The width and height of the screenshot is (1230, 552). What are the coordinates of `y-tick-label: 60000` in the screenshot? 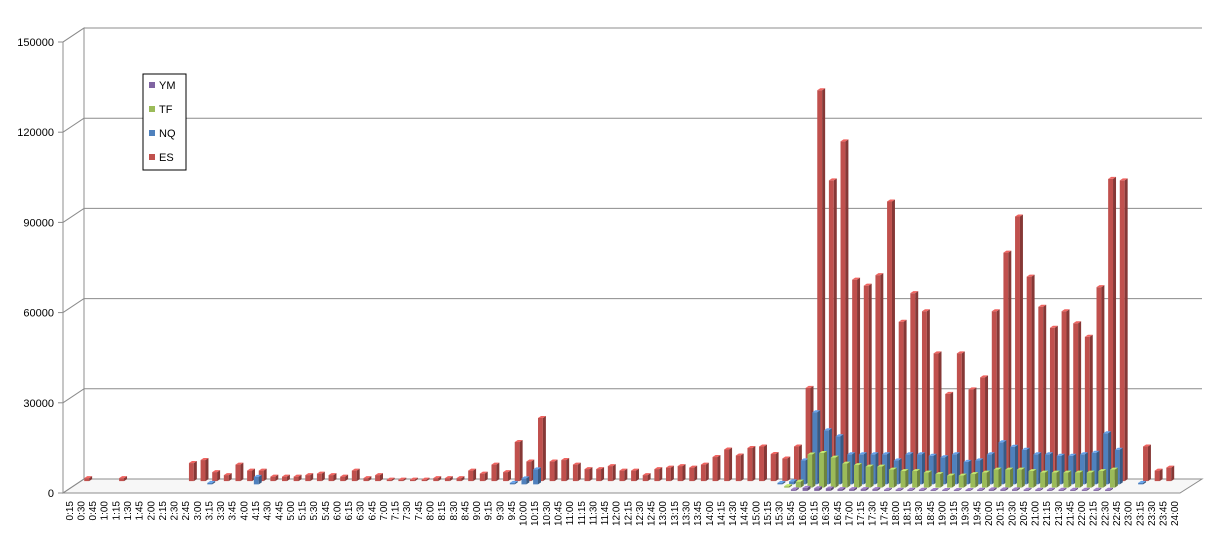 It's located at (38, 314).